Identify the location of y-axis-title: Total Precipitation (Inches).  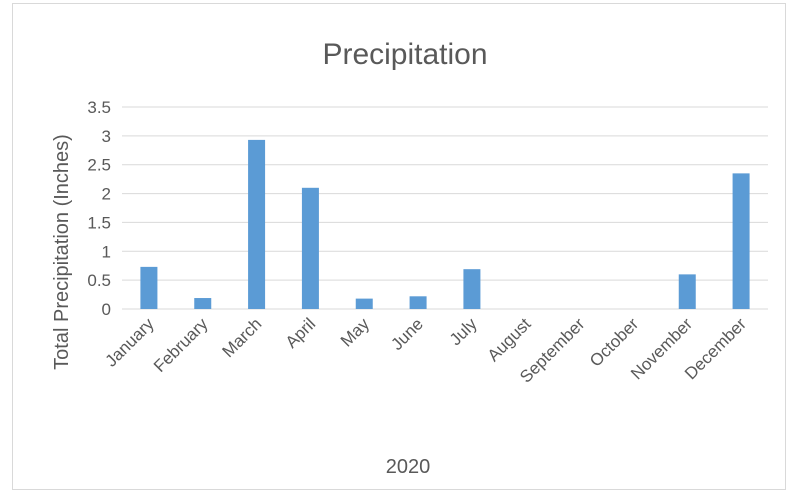
(62, 252).